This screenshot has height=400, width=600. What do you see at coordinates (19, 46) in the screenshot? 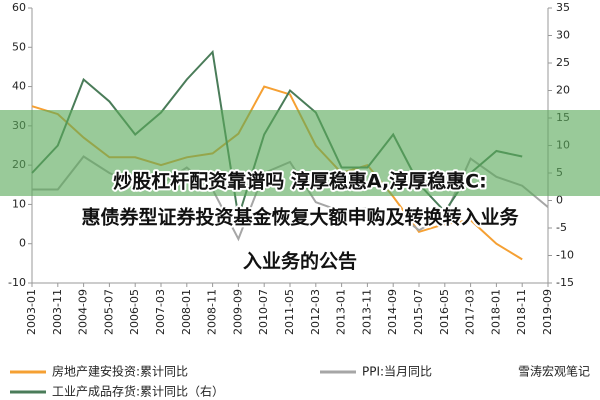
I see `y-tick-label: 50` at bounding box center [19, 46].